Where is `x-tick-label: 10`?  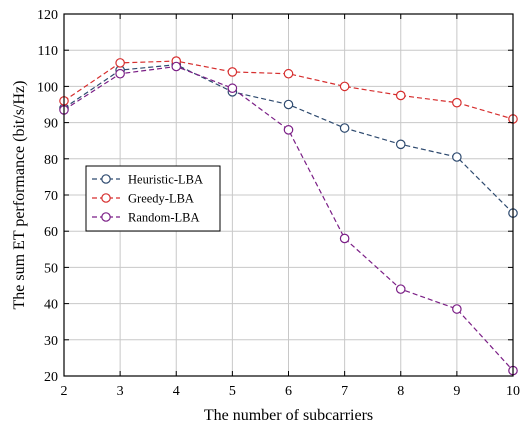 x-tick-label: 10 is located at coordinates (513, 391).